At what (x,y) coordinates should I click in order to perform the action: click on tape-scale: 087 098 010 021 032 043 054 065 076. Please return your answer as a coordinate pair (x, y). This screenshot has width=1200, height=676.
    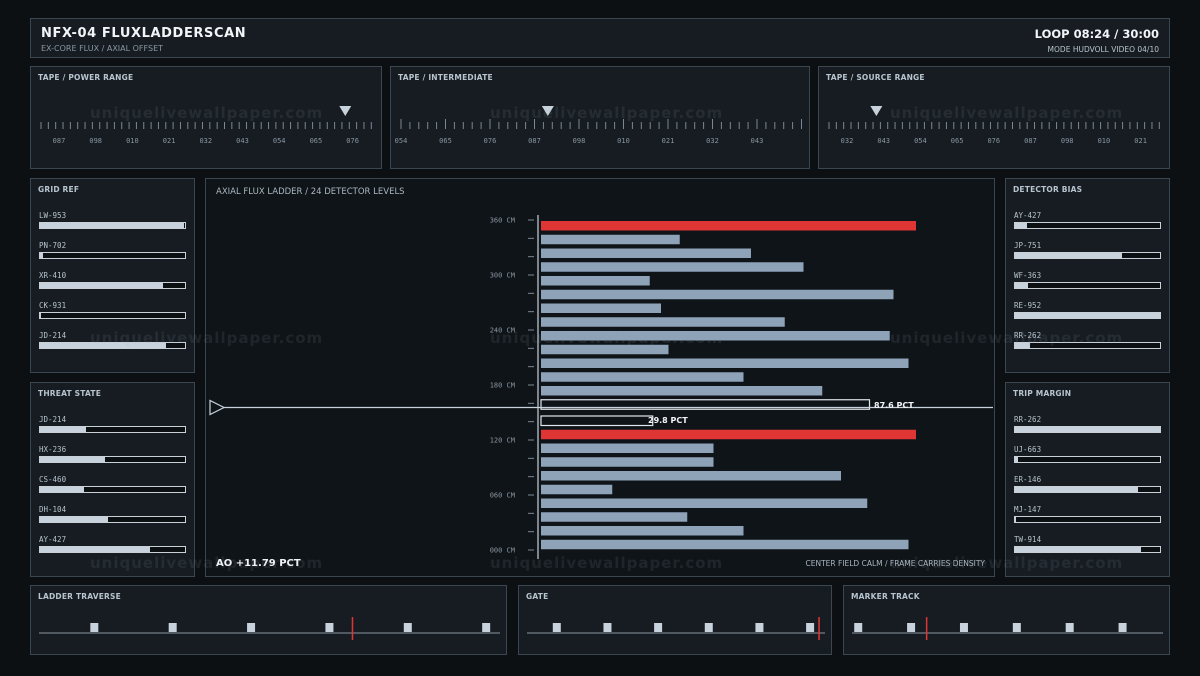
    Looking at the image, I should click on (206, 125).